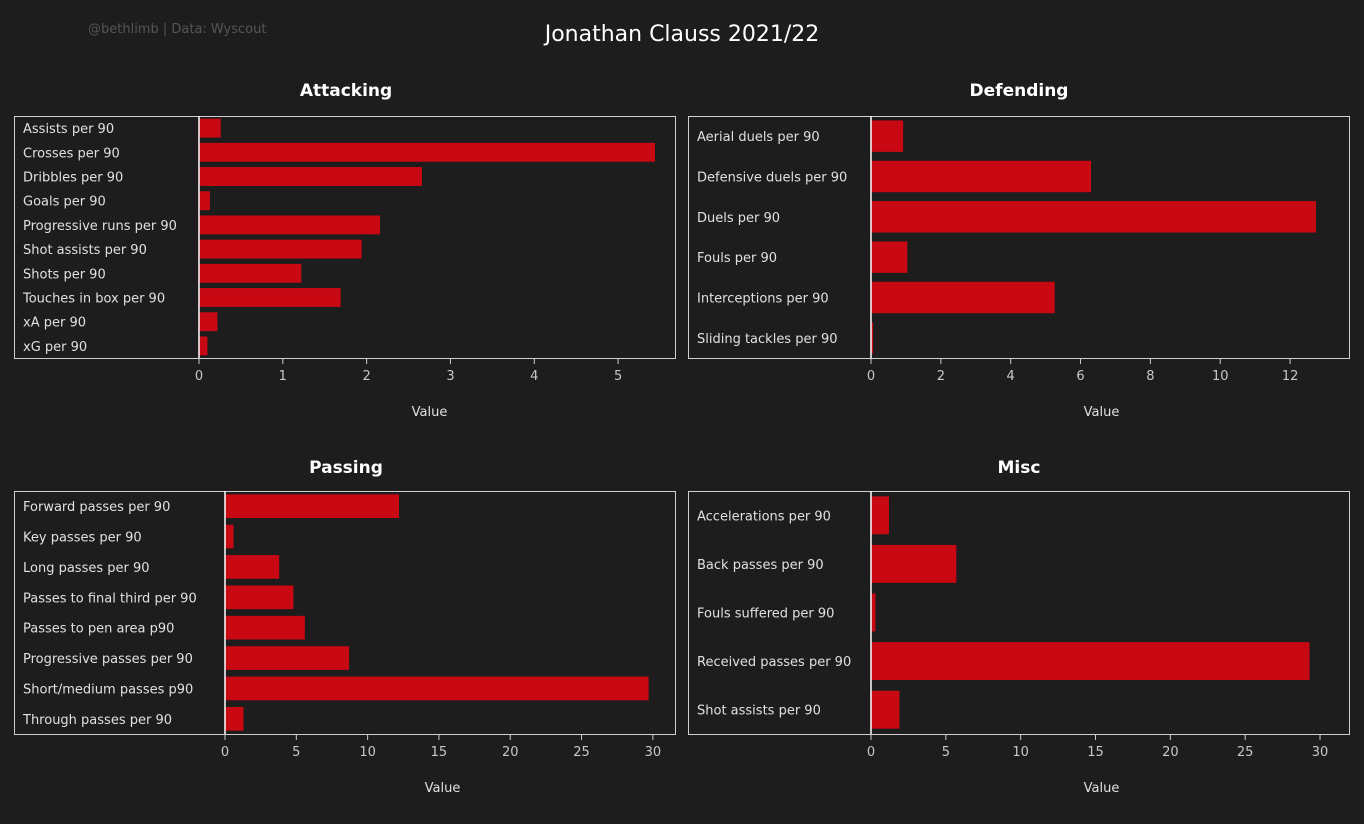 This screenshot has width=1364, height=824. Describe the element at coordinates (283, 376) in the screenshot. I see `attacking-tick-label-1: 1` at that location.